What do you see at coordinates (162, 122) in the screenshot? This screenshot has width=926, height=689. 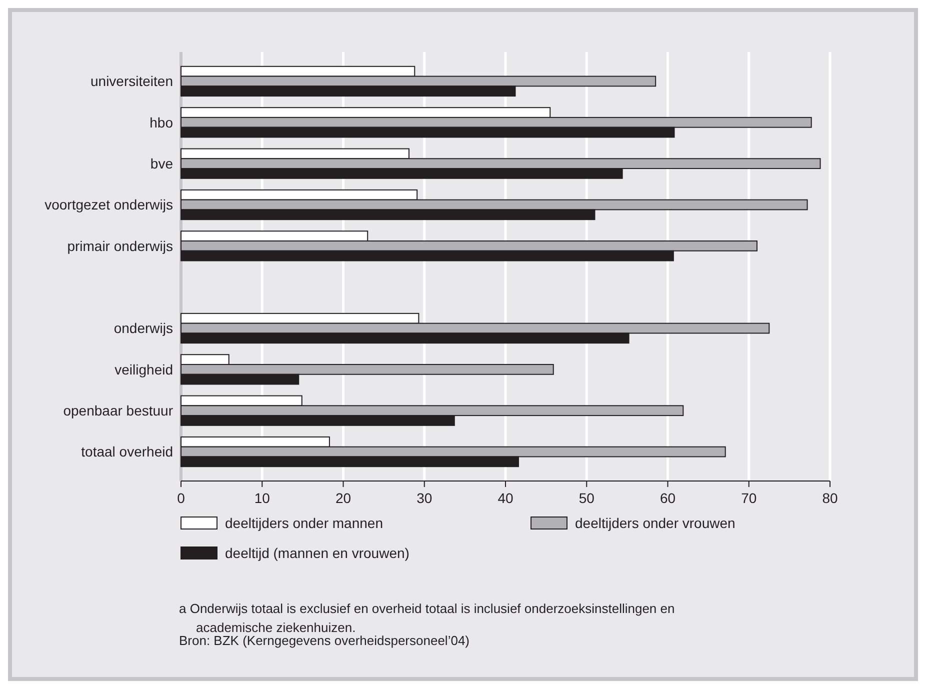 I see `y-tick-label: hbo` at bounding box center [162, 122].